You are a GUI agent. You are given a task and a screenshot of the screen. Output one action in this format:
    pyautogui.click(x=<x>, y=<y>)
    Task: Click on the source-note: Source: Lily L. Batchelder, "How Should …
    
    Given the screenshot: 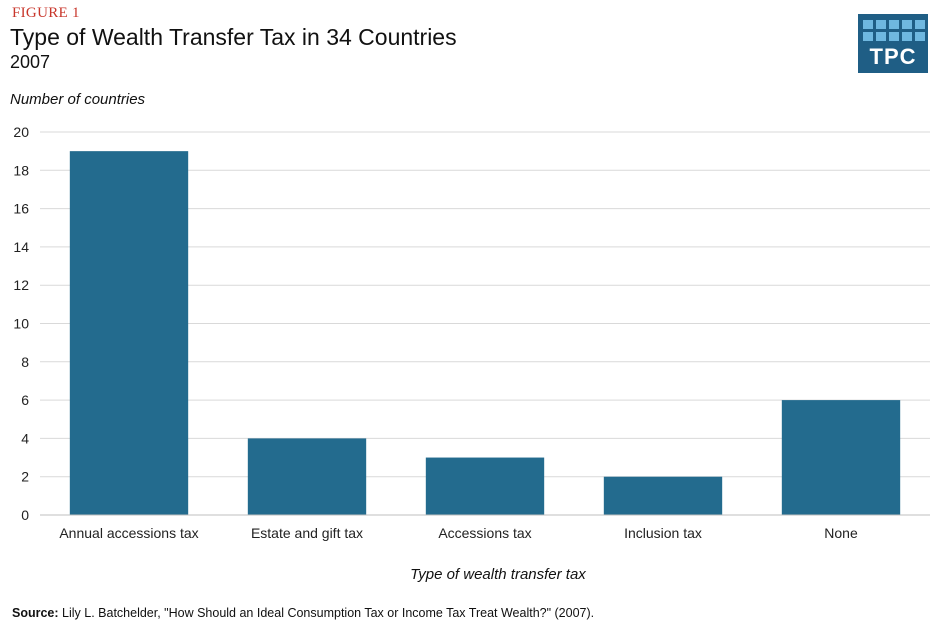 What is the action you would take?
    pyautogui.click(x=303, y=613)
    